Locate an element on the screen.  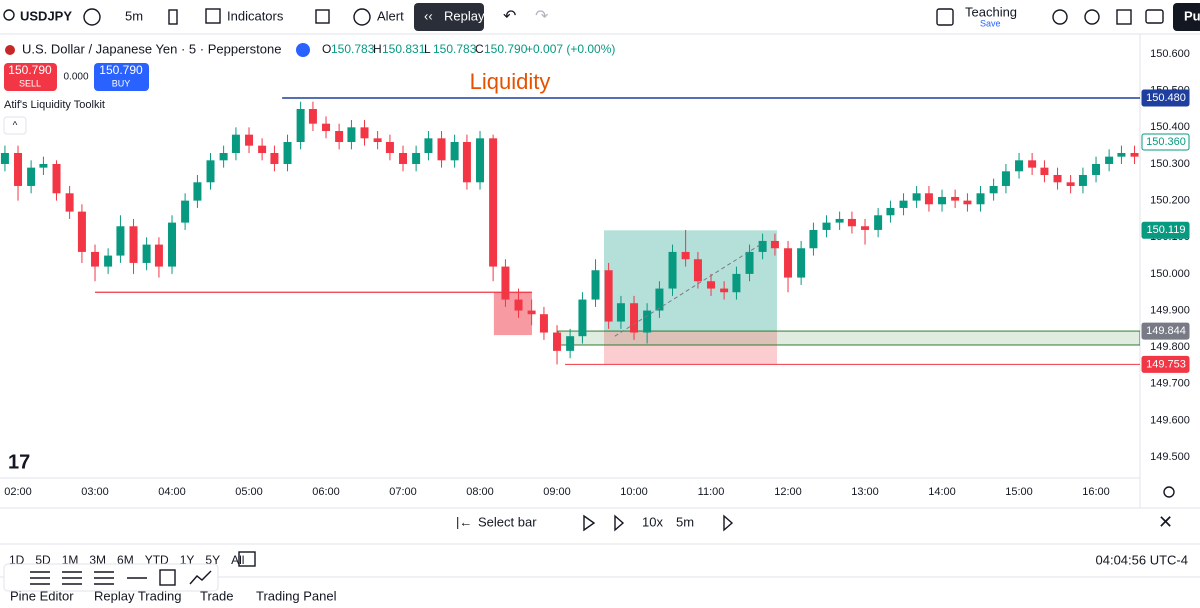
collapse-button is located at coordinates (15, 125).